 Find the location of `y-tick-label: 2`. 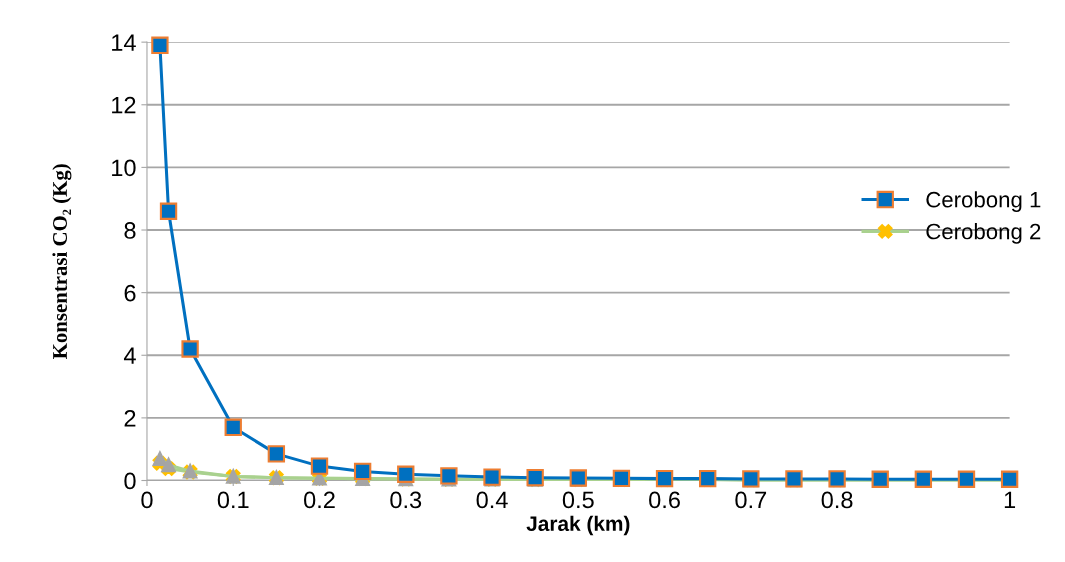

y-tick-label: 2 is located at coordinates (130, 418).